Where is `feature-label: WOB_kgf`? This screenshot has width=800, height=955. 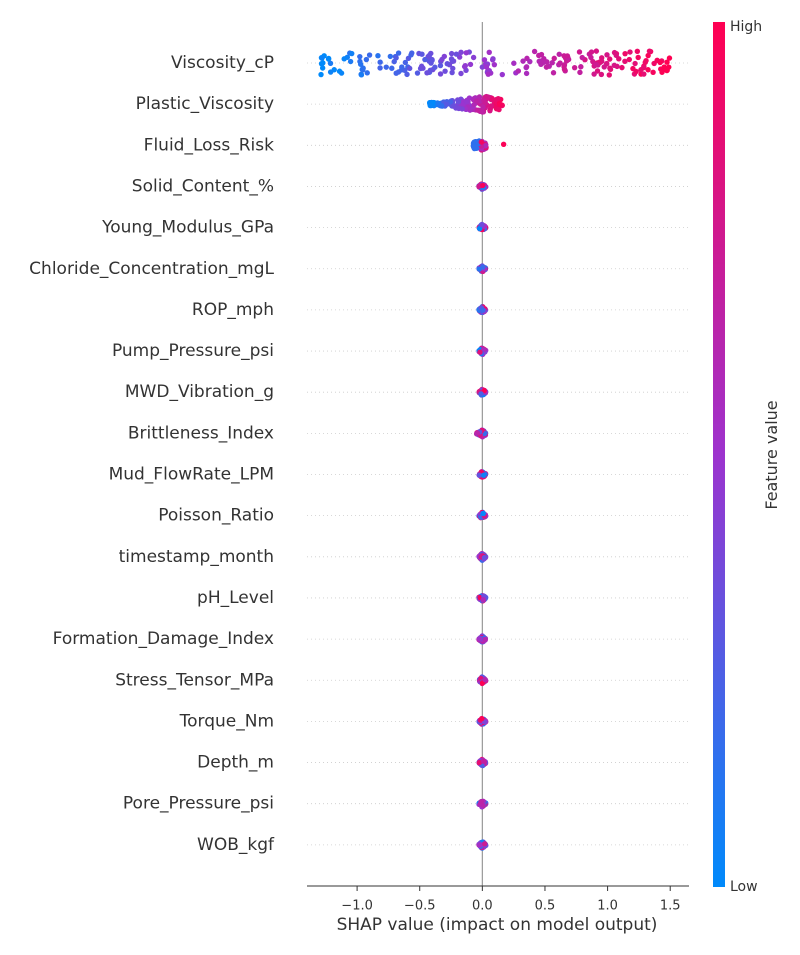
feature-label: WOB_kgf is located at coordinates (236, 845).